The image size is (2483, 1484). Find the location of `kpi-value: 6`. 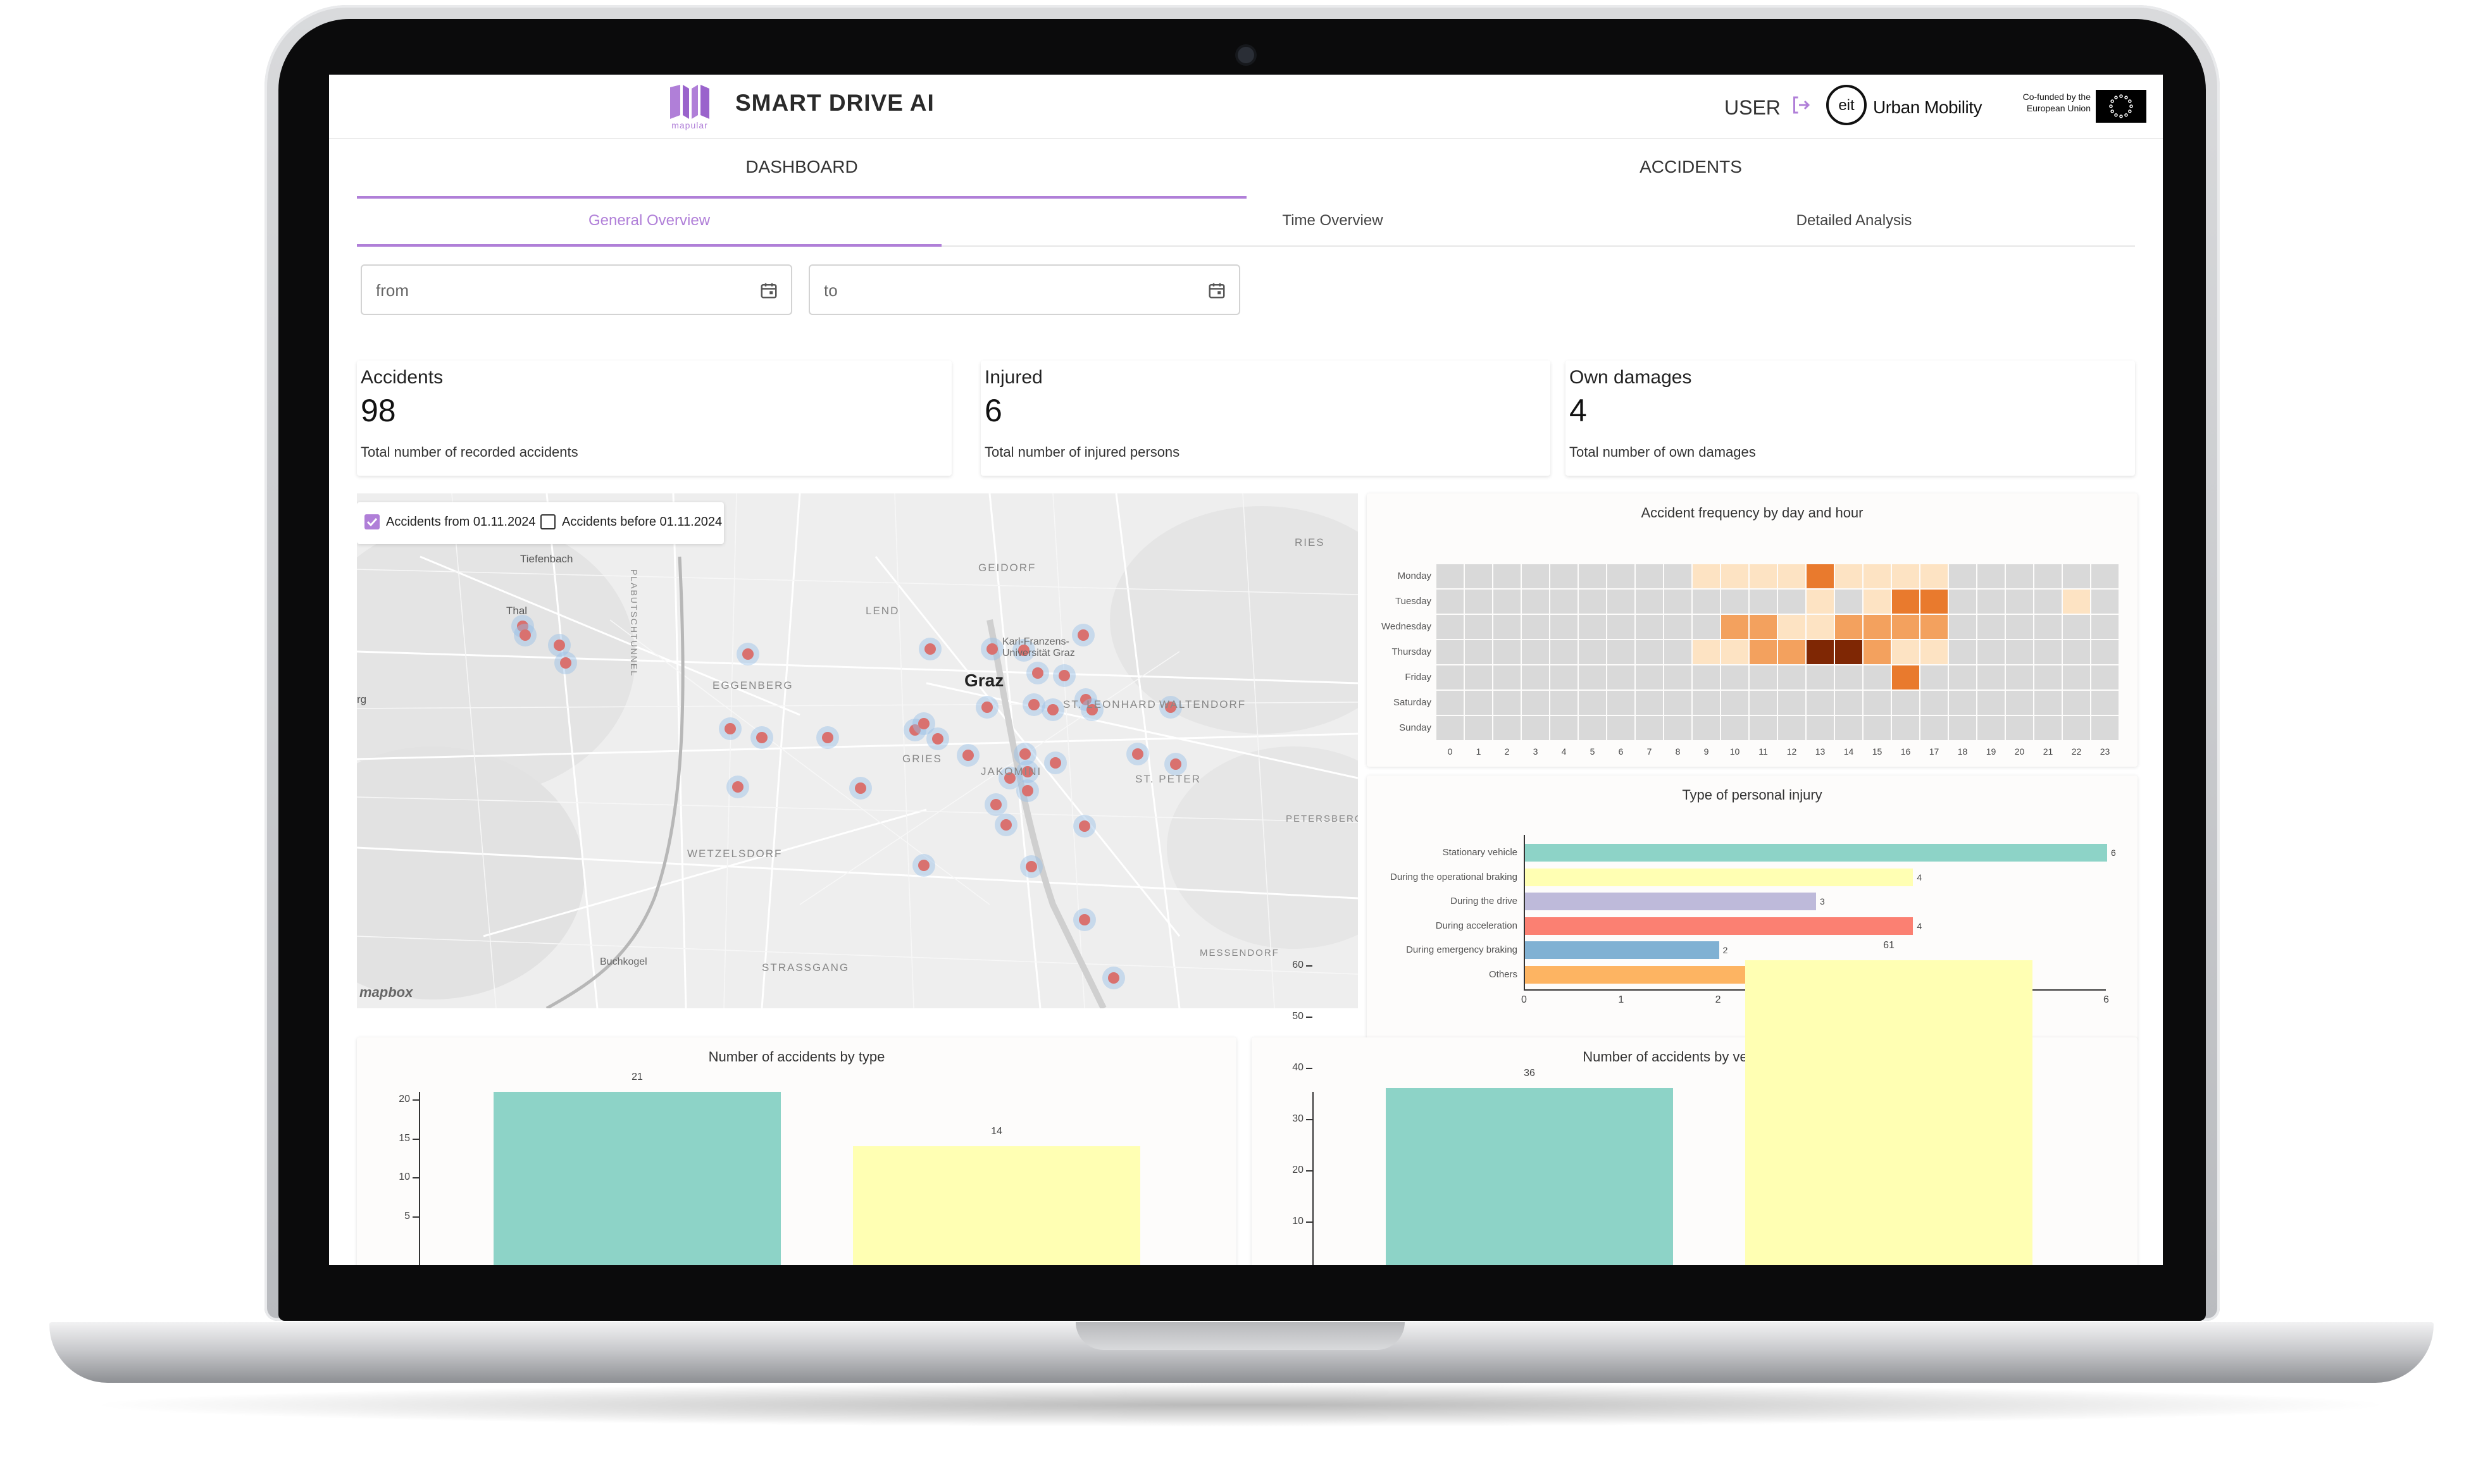

kpi-value: 6 is located at coordinates (993, 411).